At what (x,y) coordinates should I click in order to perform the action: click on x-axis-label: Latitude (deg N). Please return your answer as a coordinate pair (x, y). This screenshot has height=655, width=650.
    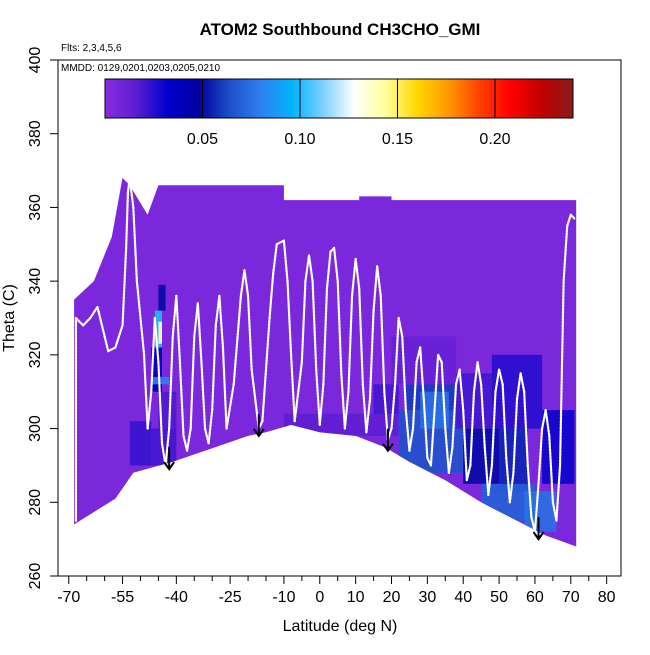
    Looking at the image, I should click on (340, 626).